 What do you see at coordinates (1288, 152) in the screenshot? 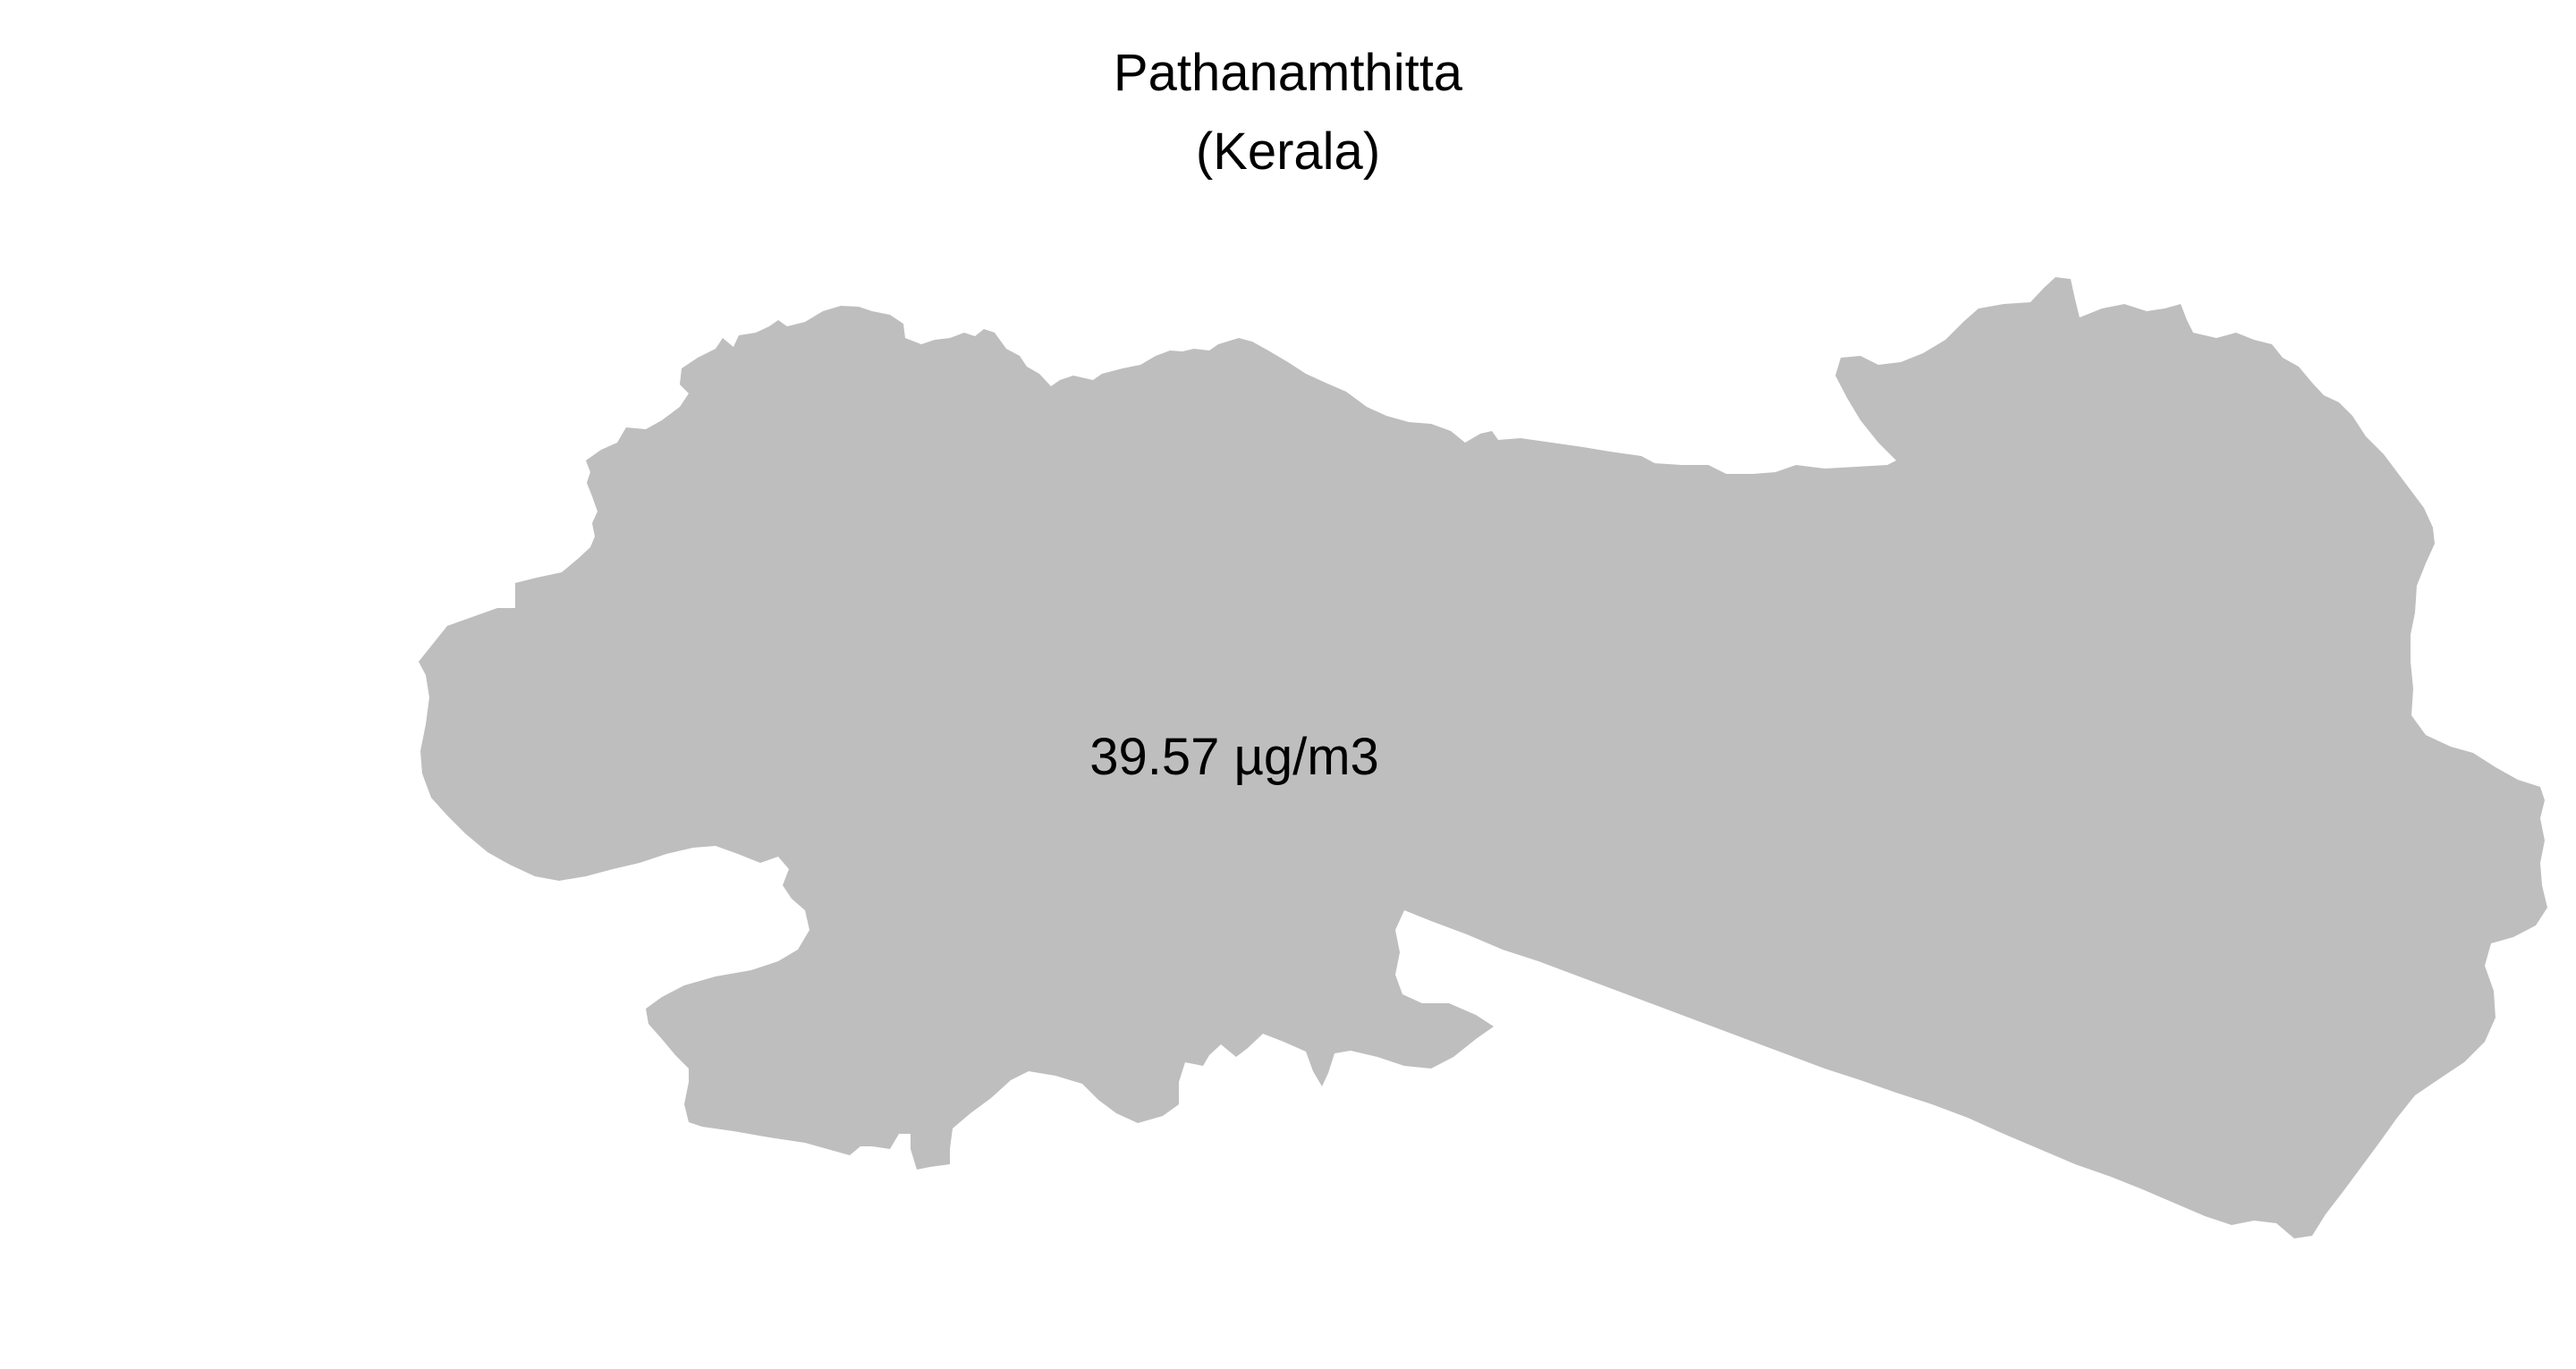
I see `map-subtitle: (Kerala)` at bounding box center [1288, 152].